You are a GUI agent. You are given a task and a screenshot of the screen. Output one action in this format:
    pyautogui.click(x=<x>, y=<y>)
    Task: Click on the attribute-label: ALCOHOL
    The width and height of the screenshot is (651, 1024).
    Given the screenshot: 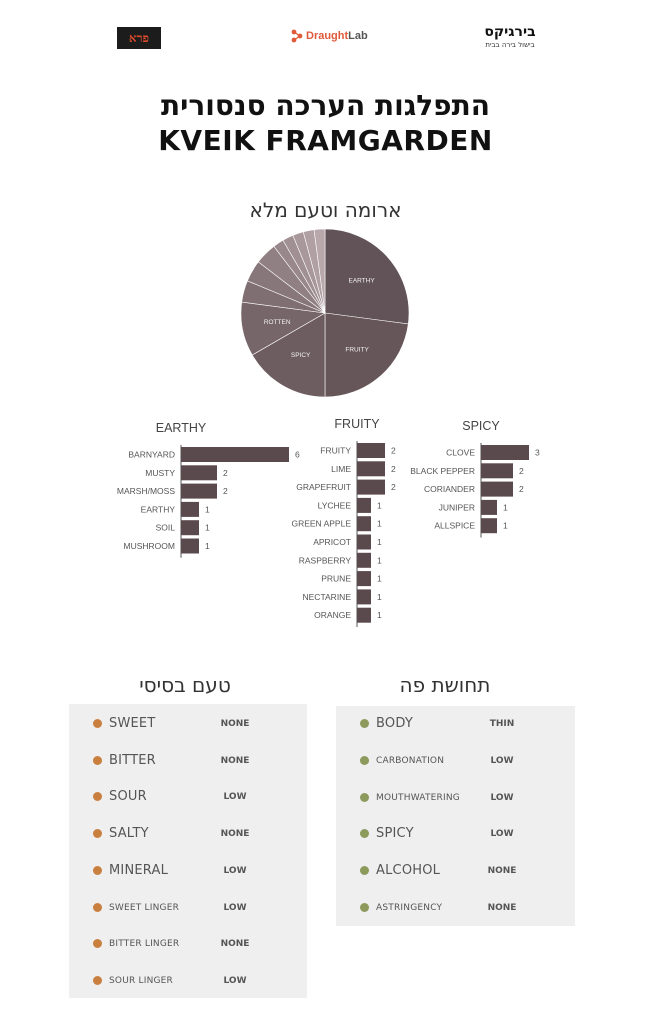 What is the action you would take?
    pyautogui.click(x=408, y=871)
    